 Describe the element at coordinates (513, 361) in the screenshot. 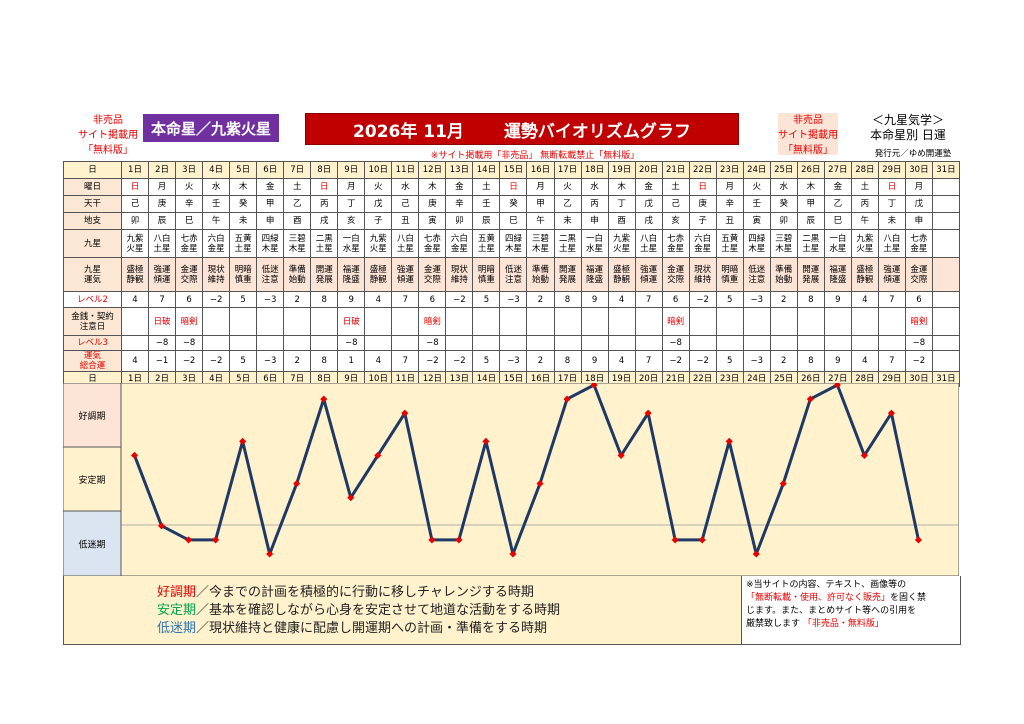

I see `cell-totals: −3` at that location.